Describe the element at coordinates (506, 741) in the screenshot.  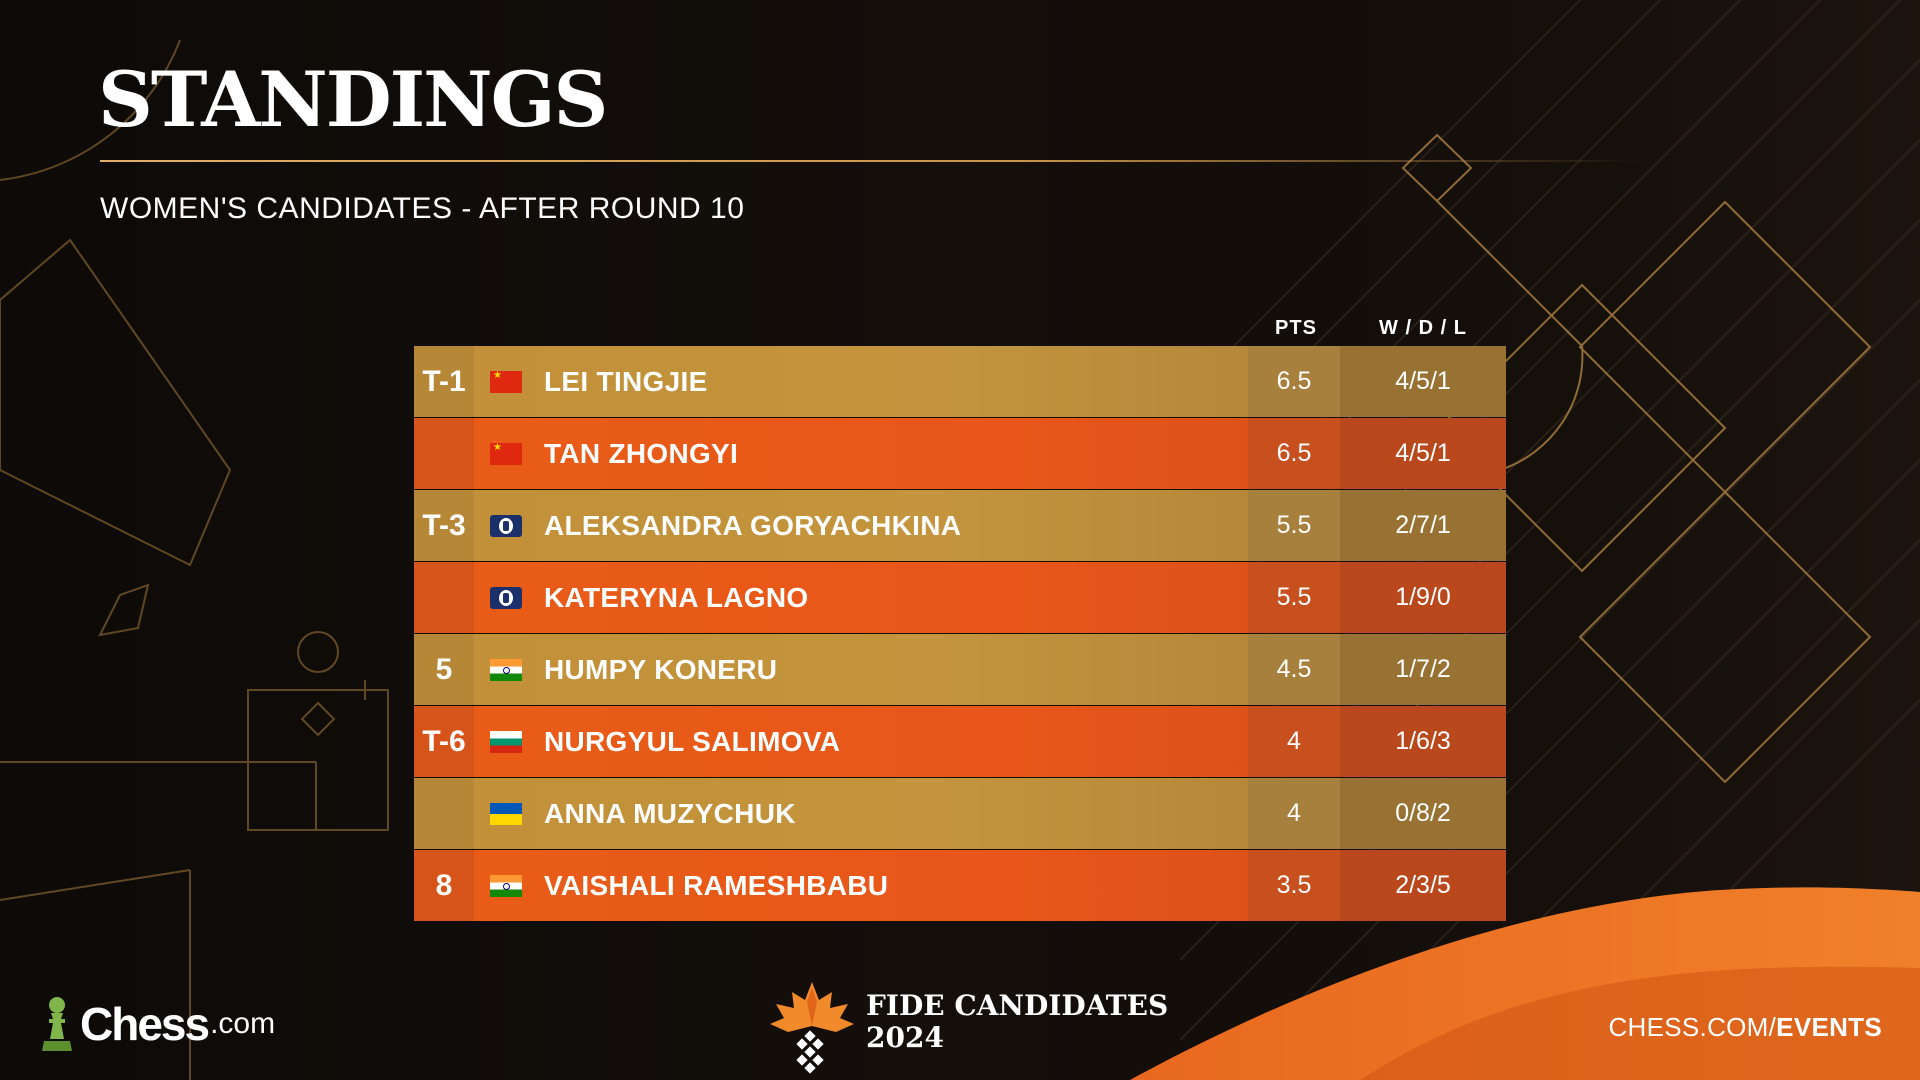
I see `bulgaria-flag-icon` at that location.